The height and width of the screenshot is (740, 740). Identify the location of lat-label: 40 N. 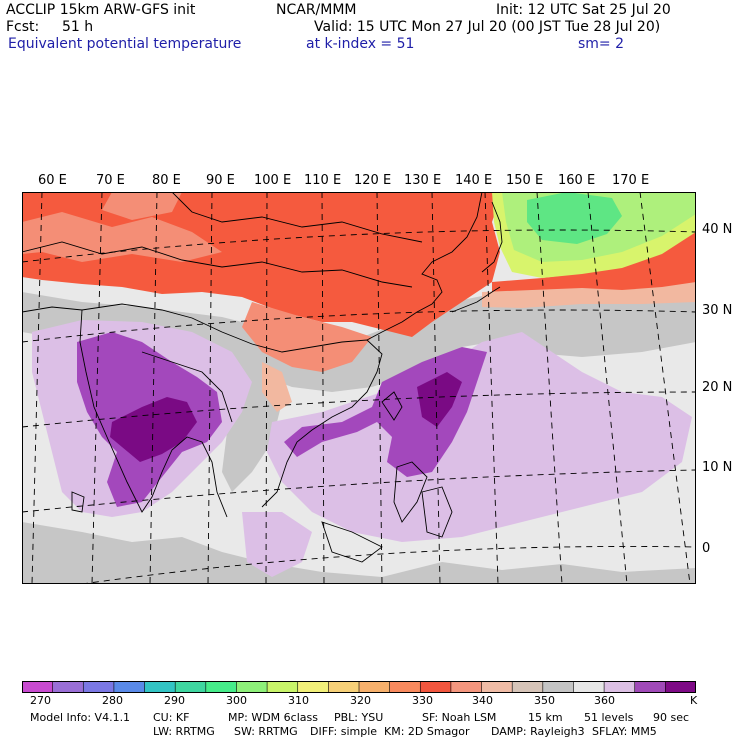
(717, 229).